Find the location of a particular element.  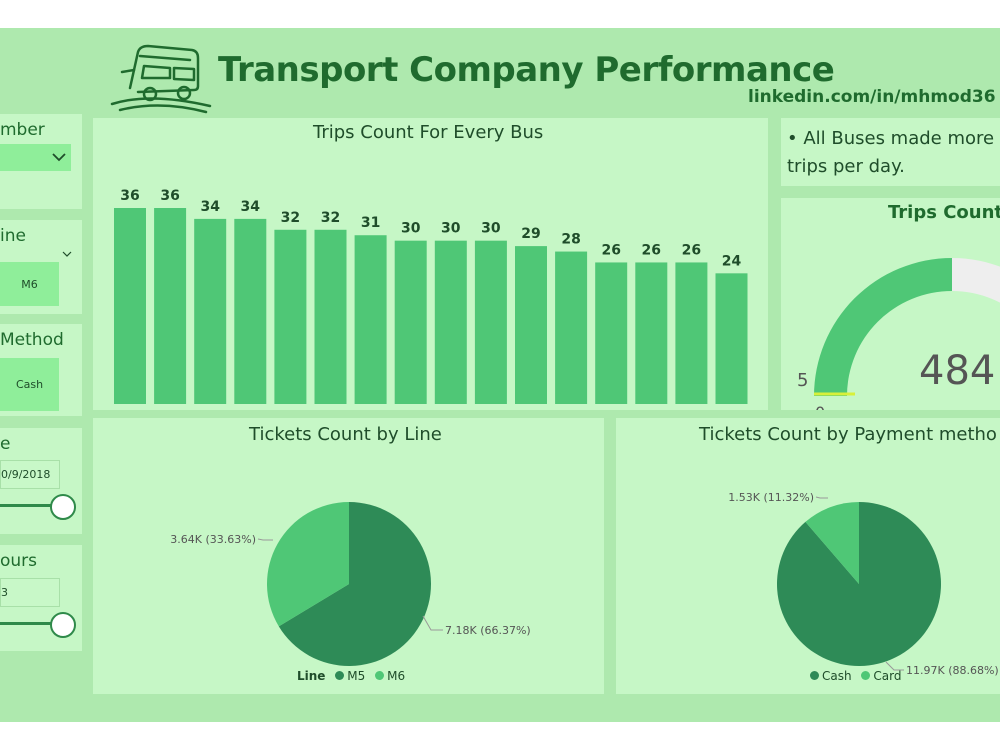

bar-value-label: 28 is located at coordinates (570, 240).